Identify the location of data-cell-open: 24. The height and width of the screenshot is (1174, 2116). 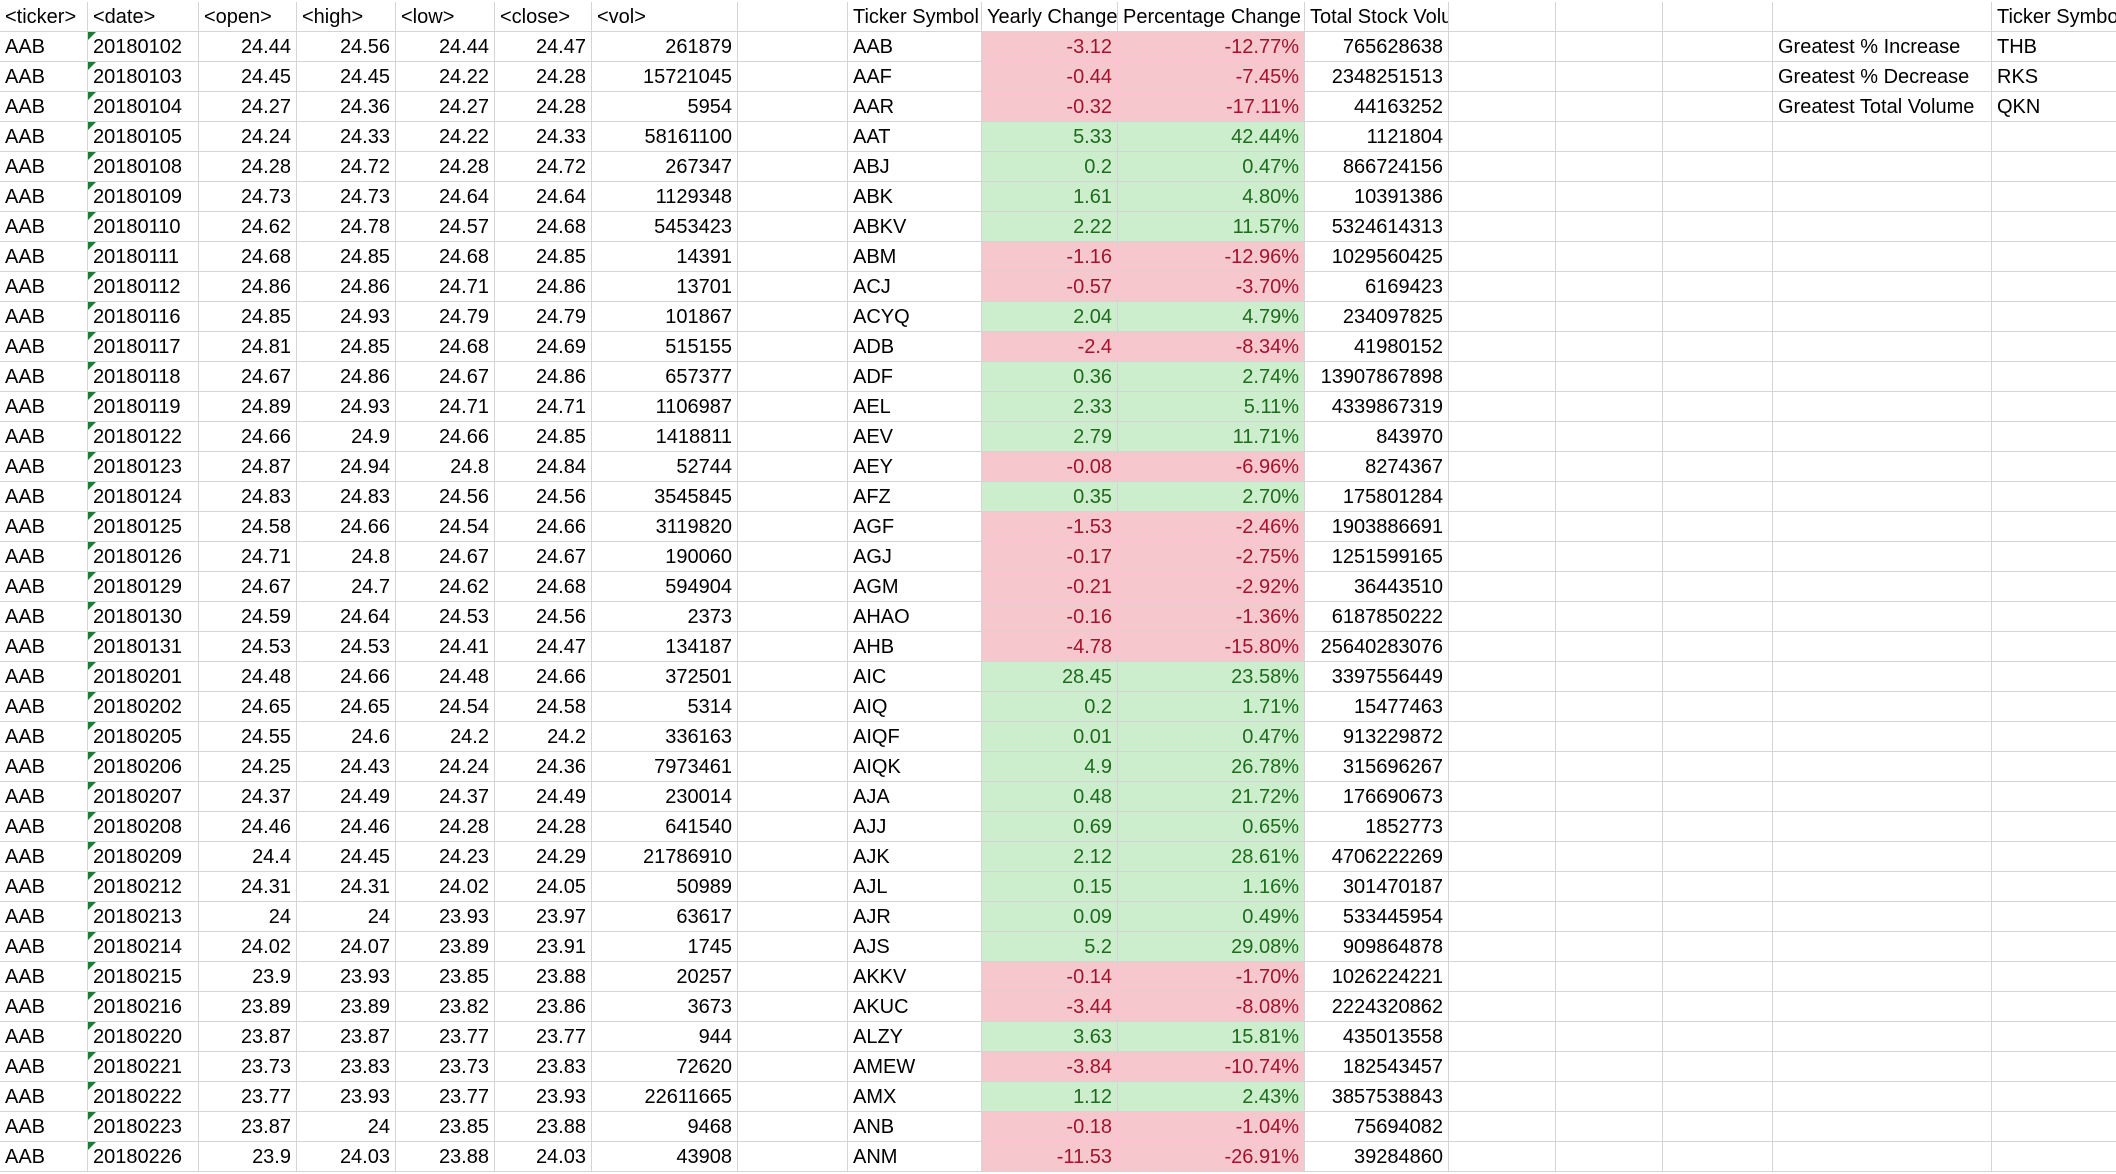
(248, 917).